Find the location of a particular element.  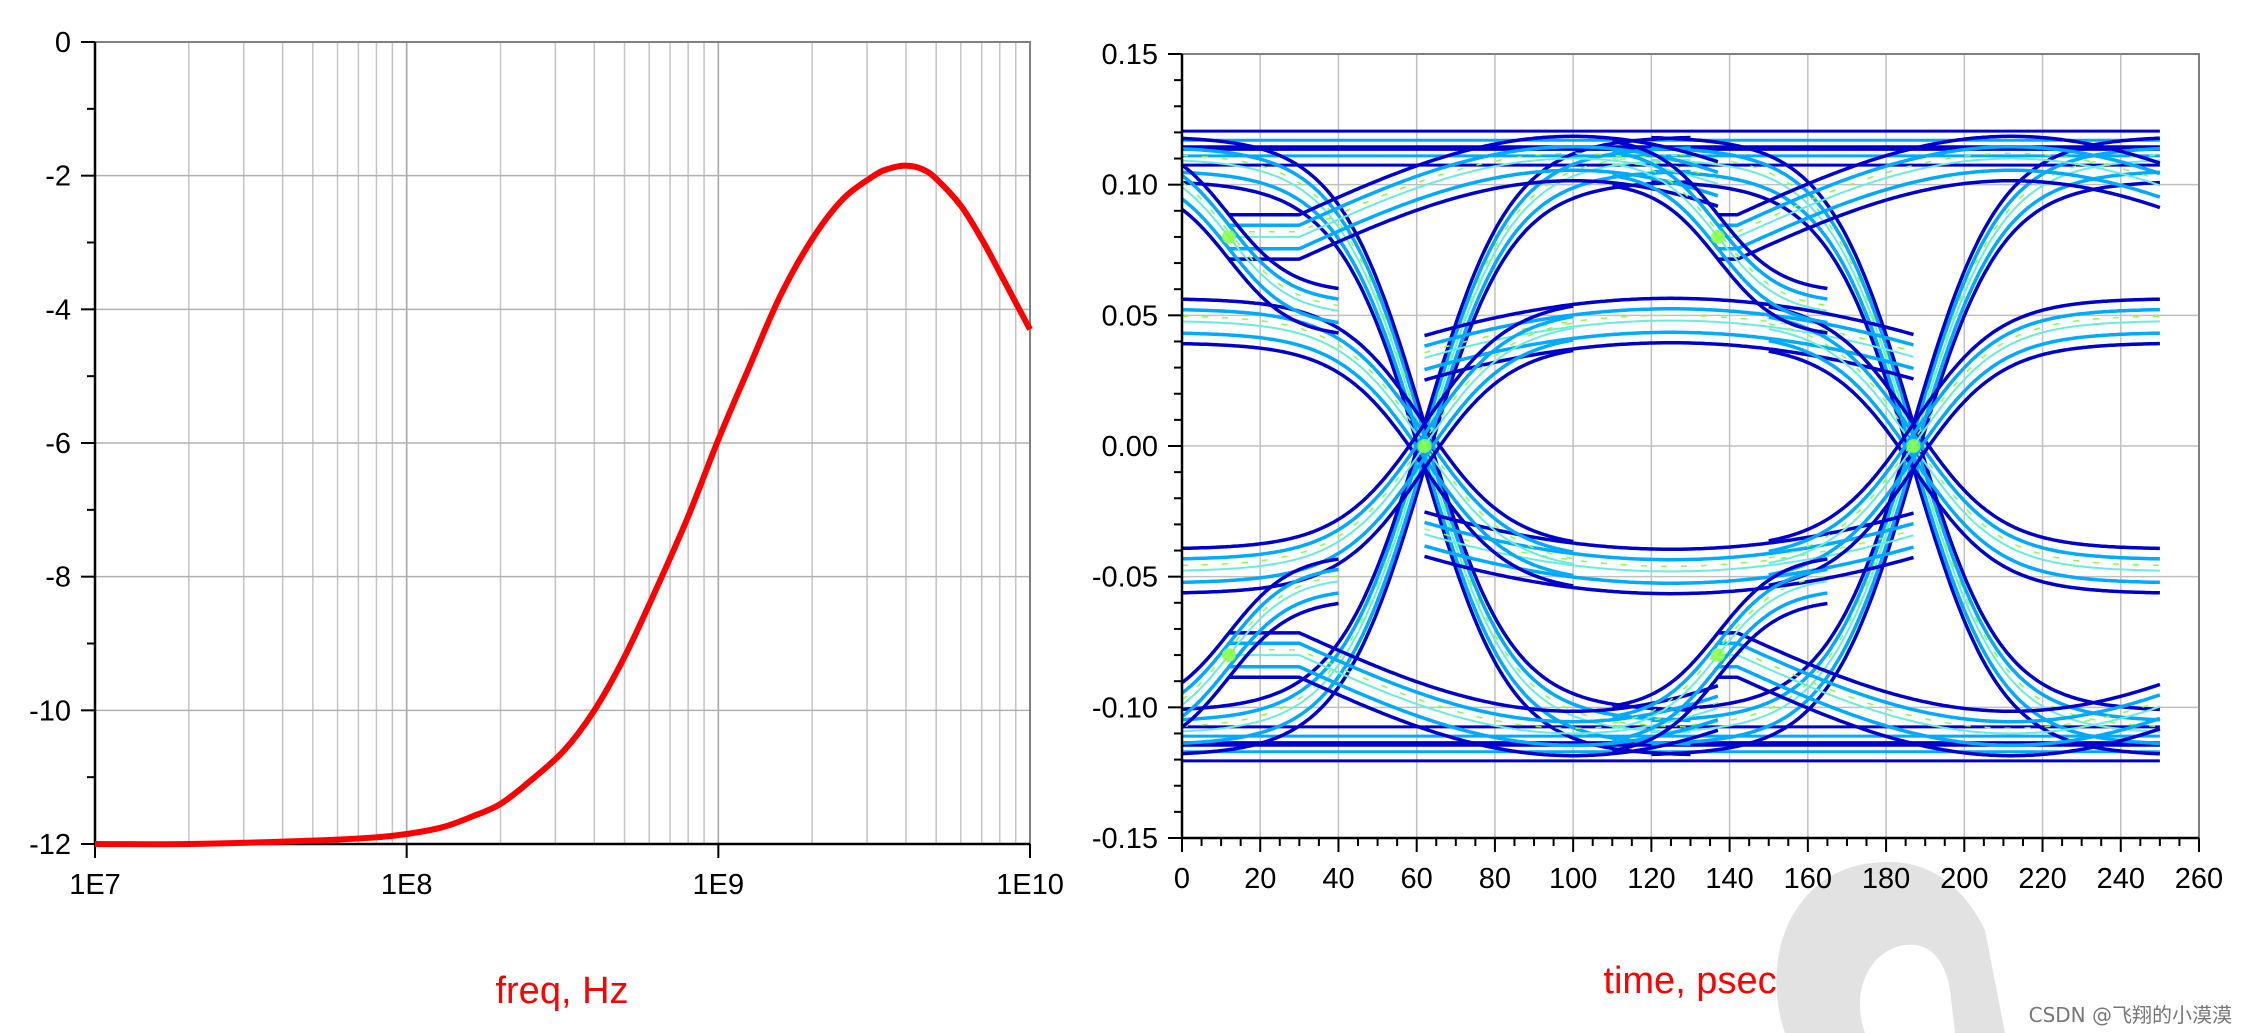

eye-y-tick-label: 0.00 is located at coordinates (1130, 447).